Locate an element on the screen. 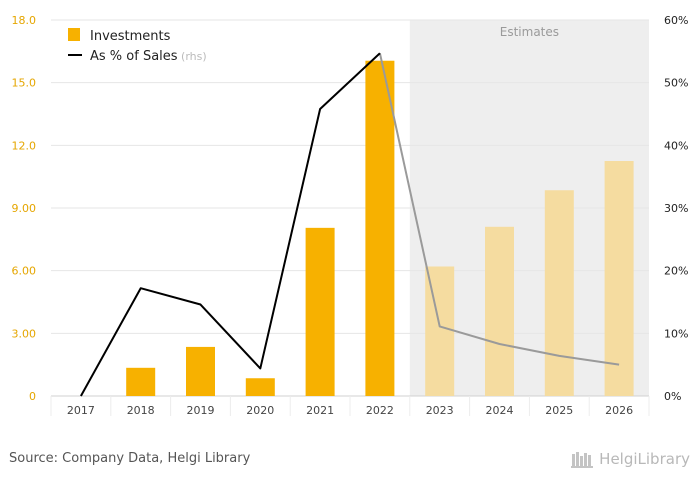 The image size is (700, 483). legend-label-rhs: (rhs) is located at coordinates (192, 56).